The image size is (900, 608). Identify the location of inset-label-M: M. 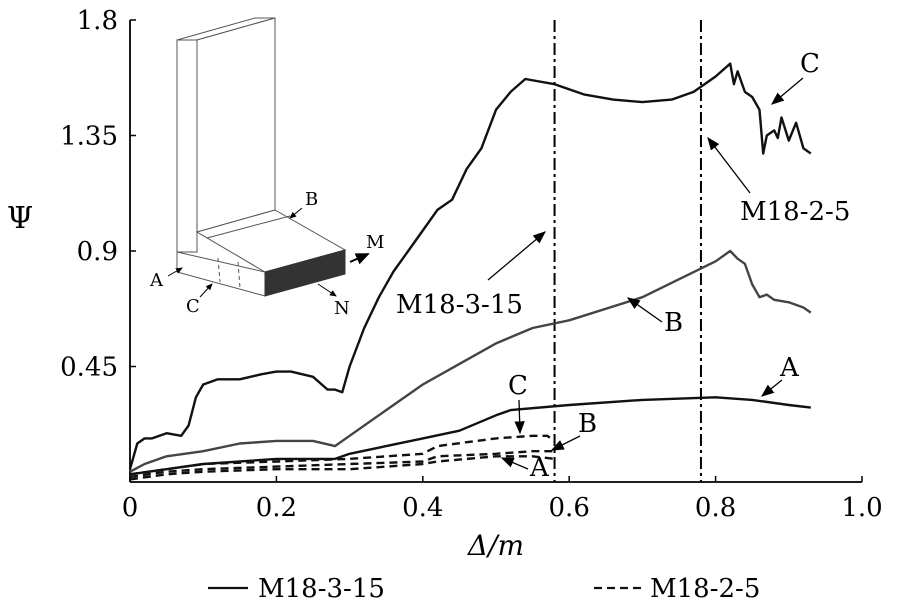
(375, 242).